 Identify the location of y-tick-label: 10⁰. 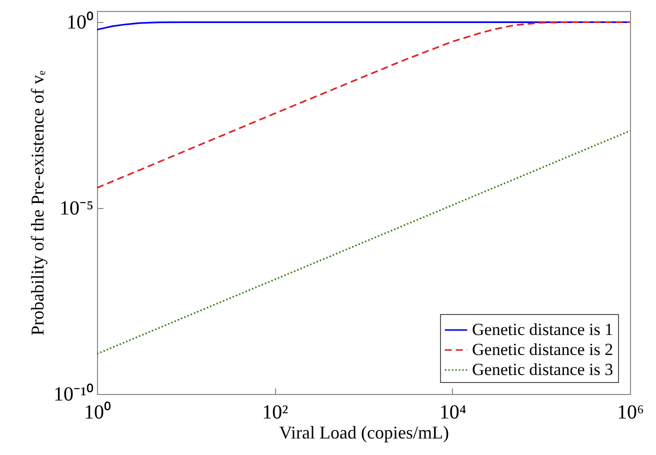
(80, 22).